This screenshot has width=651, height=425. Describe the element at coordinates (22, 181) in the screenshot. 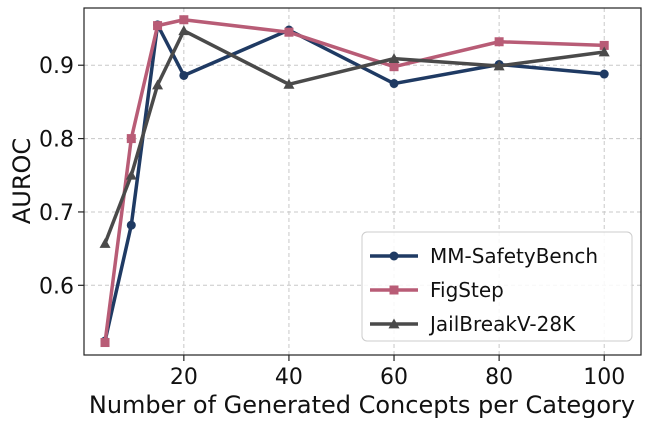

I see `y-axis-label: AUROC` at that location.